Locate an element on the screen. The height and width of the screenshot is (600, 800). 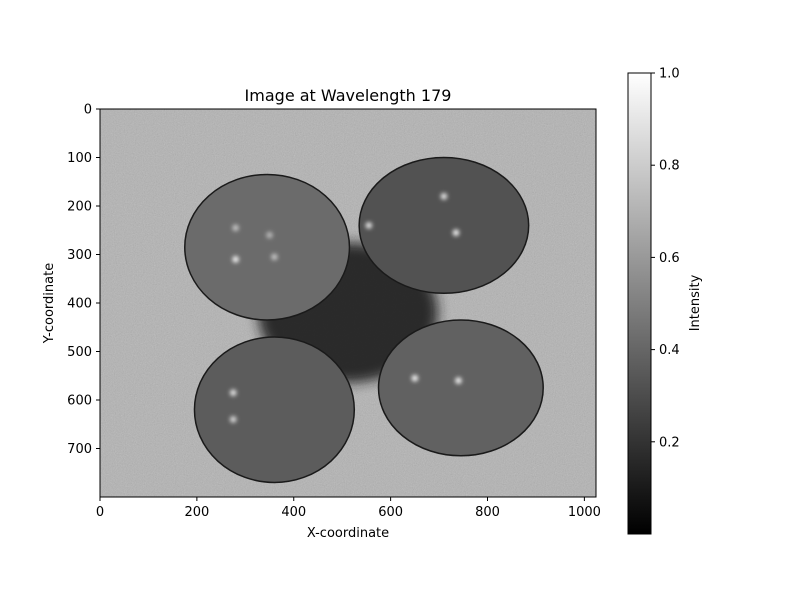
colorbar-tick-label: 0.6 is located at coordinates (669, 258).